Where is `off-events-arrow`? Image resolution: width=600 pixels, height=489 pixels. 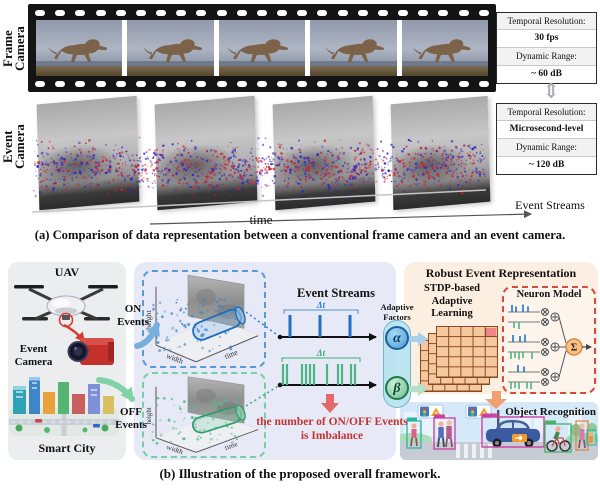
off-events-arrow is located at coordinates (115, 390).